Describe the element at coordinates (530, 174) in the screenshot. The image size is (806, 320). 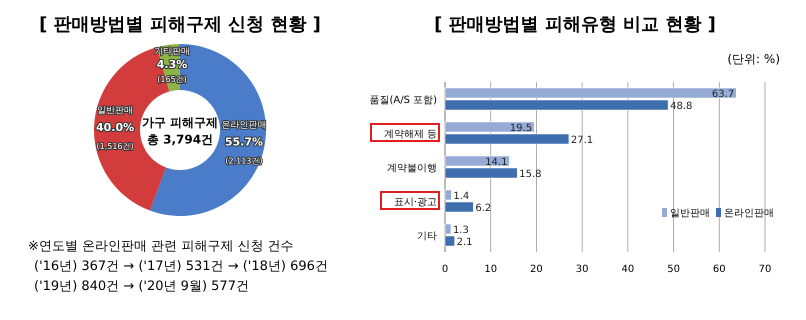
I see `data-label: 15.8` at that location.